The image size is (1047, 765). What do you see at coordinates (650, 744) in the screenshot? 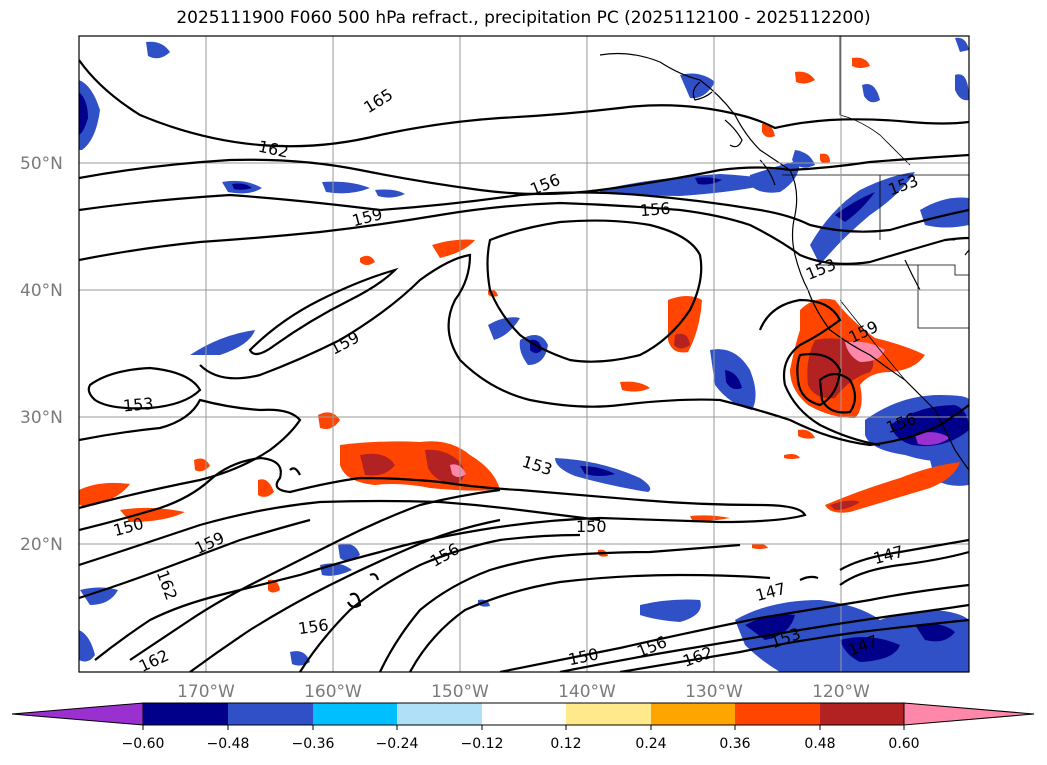
I see `colorbar-tick: 0.24` at bounding box center [650, 744].